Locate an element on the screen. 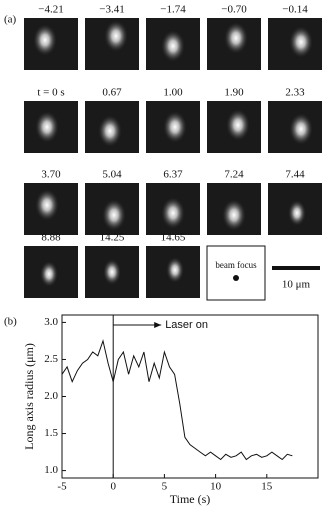  frame-time: 0.67 is located at coordinates (112, 93).